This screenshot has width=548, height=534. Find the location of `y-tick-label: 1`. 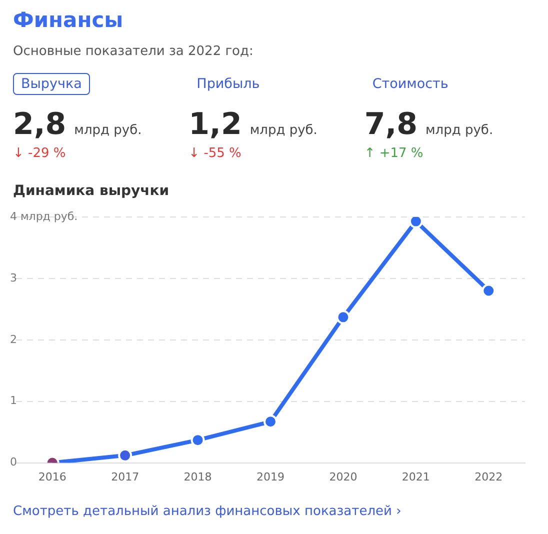

y-tick-label: 1 is located at coordinates (13, 401).